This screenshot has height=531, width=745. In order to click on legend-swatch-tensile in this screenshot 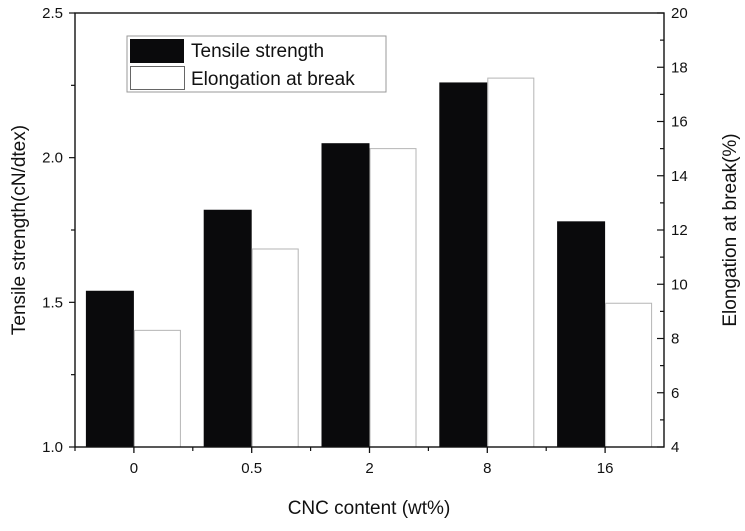, I will do `click(157, 51)`.